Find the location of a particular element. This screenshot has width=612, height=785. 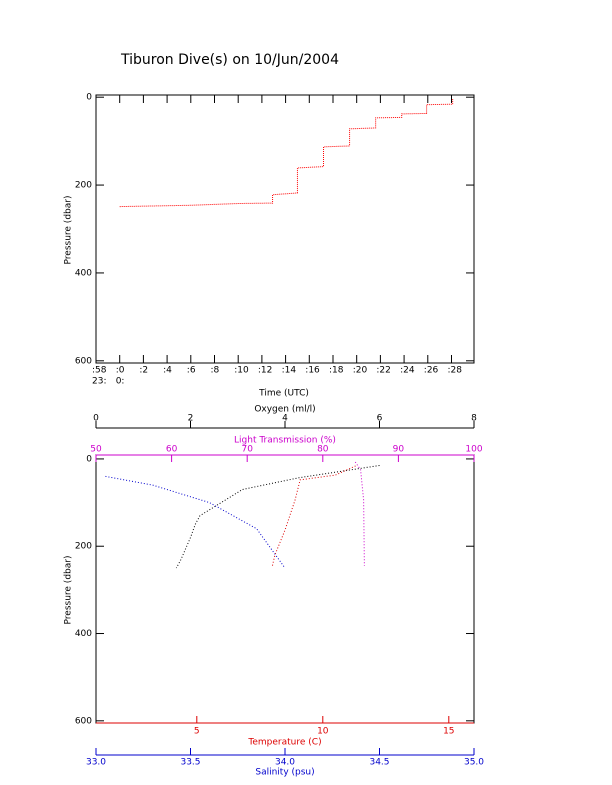

x-tick-label: :18 is located at coordinates (336, 371).